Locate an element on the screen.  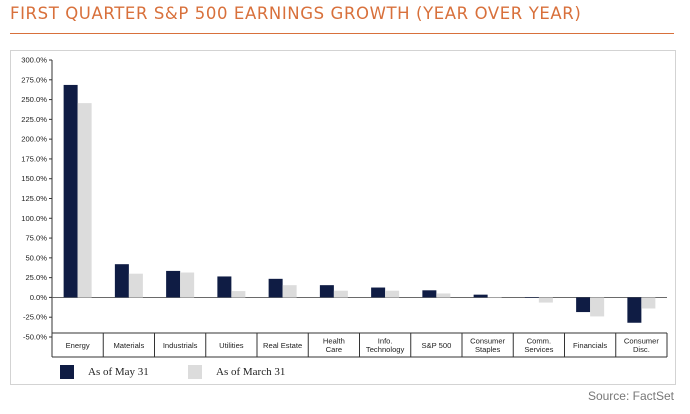
y-tick-label: 25.0% is located at coordinates (36, 277).